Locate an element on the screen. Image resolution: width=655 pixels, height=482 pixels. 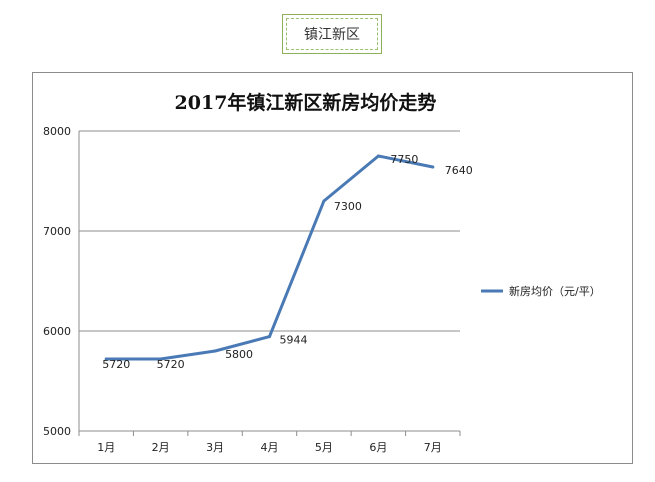
region-tab: 镇江新区 is located at coordinates (332, 34).